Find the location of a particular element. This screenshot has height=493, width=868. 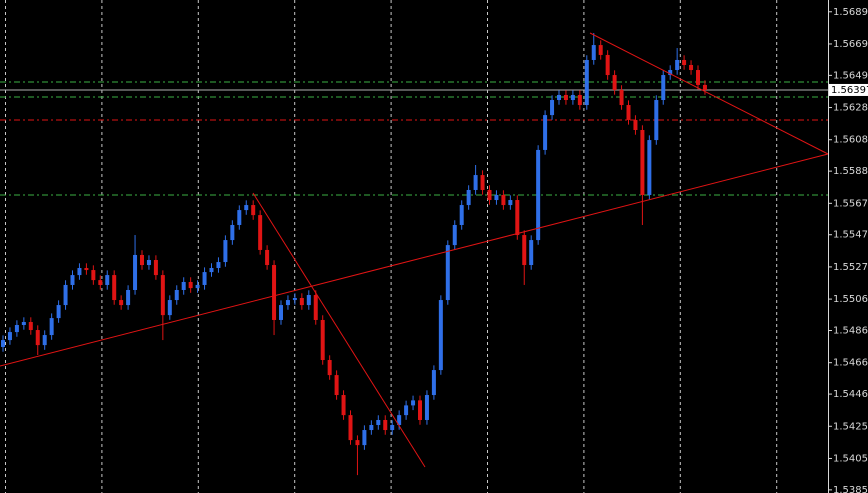

y-tick-label: 1.55475 is located at coordinates (850, 235).